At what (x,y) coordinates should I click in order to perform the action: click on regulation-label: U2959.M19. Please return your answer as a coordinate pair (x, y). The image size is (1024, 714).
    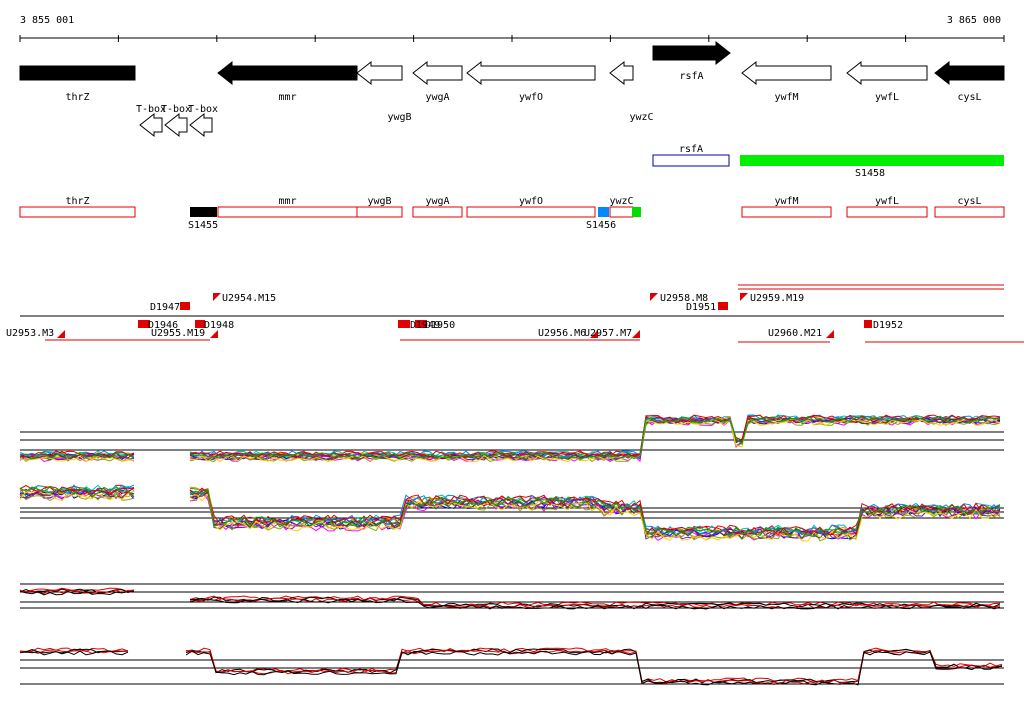
    Looking at the image, I should click on (777, 298).